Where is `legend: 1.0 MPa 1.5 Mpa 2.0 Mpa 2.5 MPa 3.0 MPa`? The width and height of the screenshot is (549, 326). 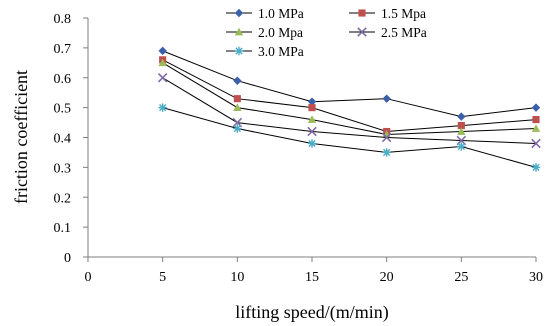 legend: 1.0 MPa 1.5 Mpa 2.0 Mpa 2.5 MPa 3.0 MPa is located at coordinates (326, 32).